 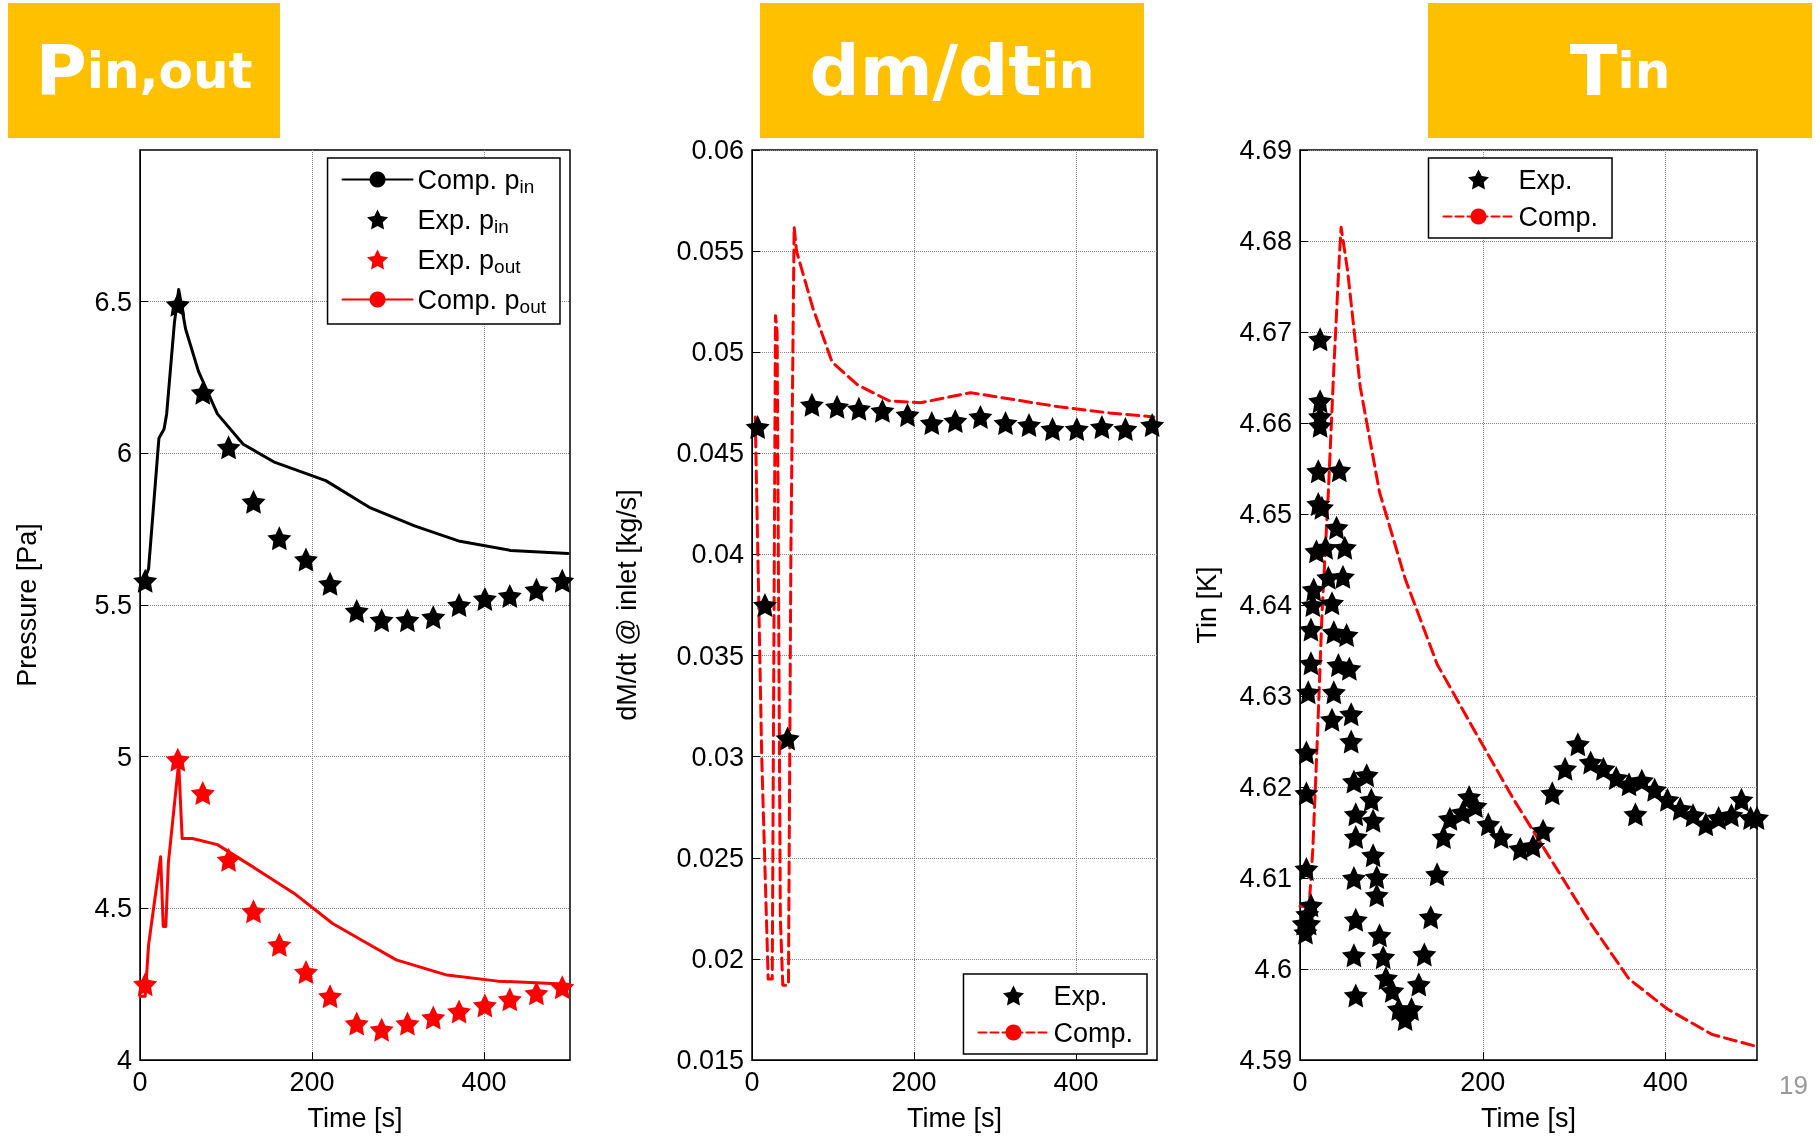 I want to click on y-tick-label: 4.64, so click(x=1265, y=605).